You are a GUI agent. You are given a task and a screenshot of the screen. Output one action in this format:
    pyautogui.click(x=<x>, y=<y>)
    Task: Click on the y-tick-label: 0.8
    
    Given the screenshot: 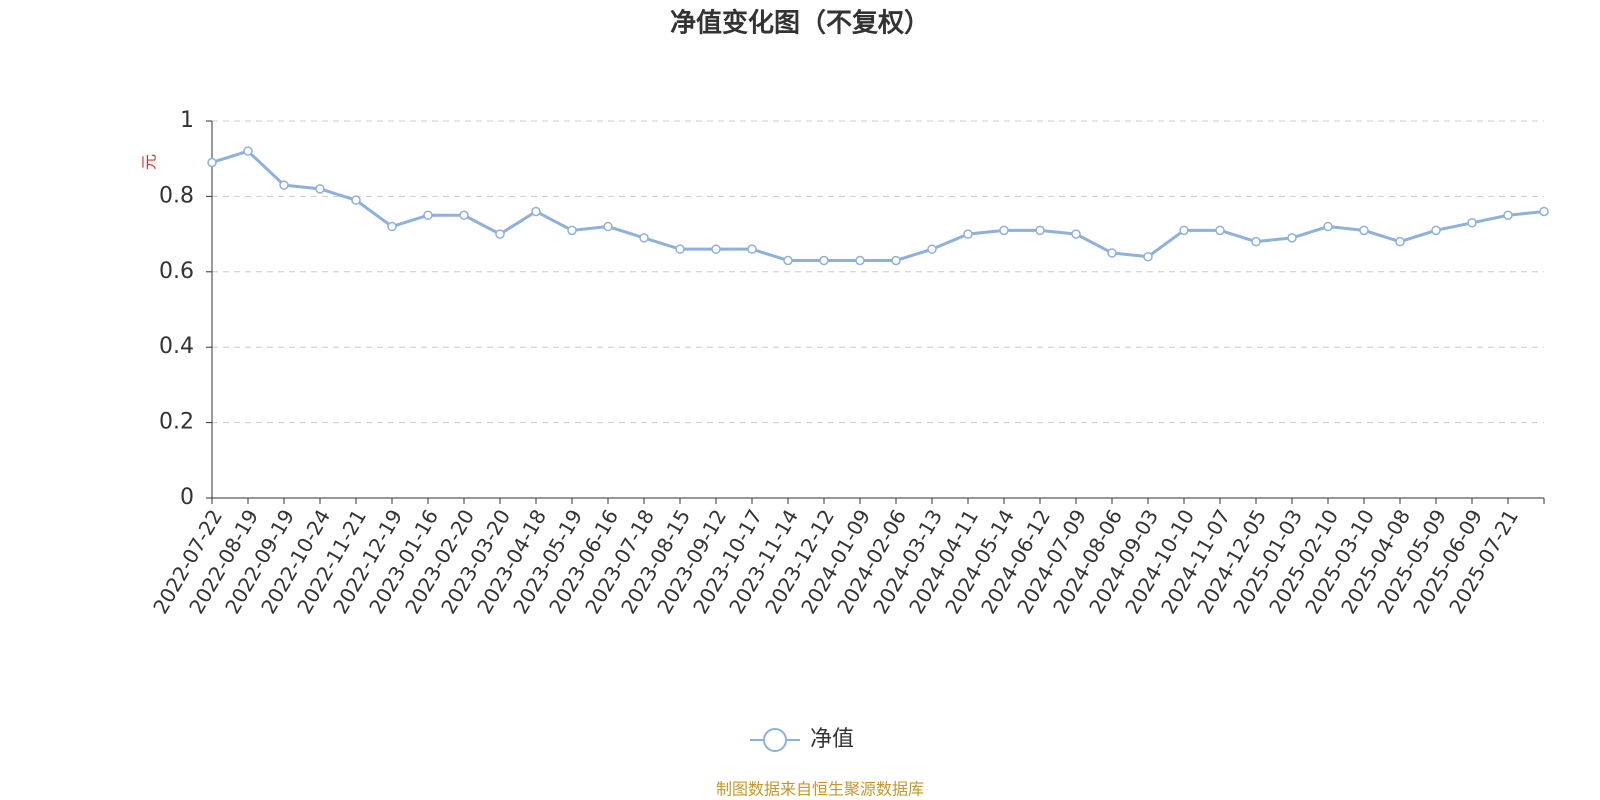 What is the action you would take?
    pyautogui.click(x=176, y=195)
    